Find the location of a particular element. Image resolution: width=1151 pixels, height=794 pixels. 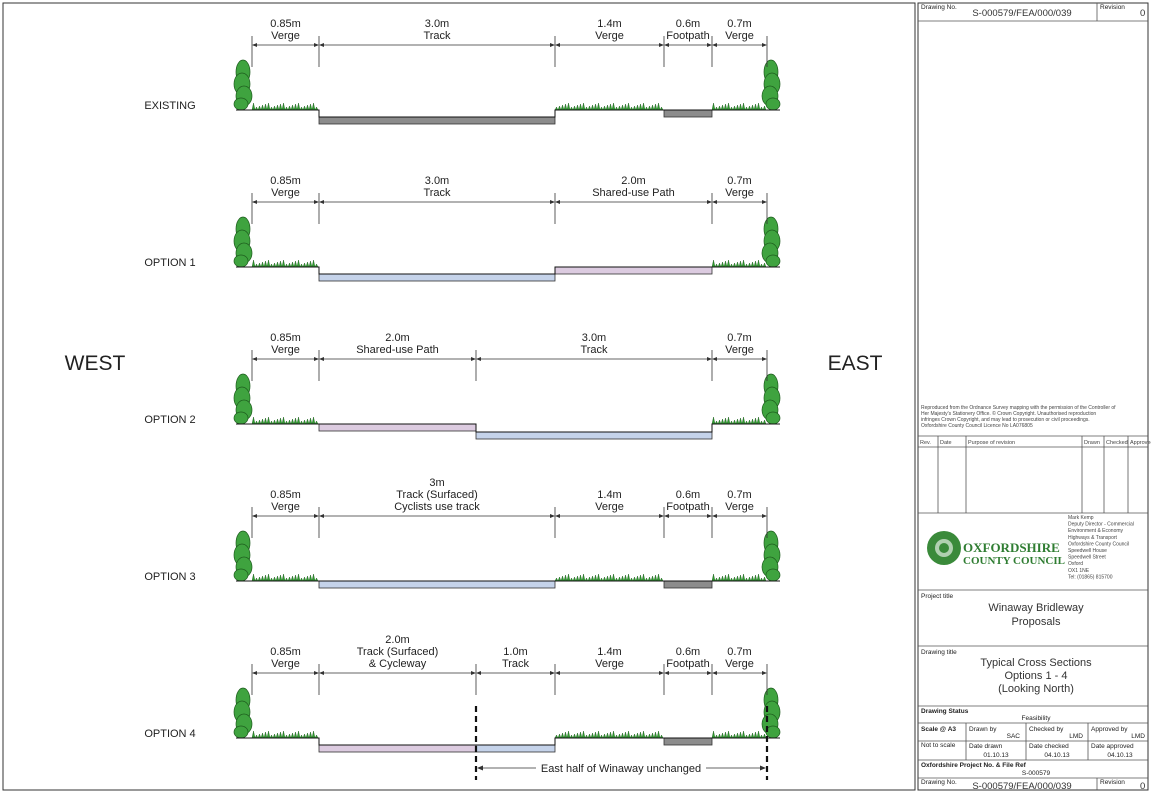

address-line: Highways & Transport is located at coordinates (1093, 538).